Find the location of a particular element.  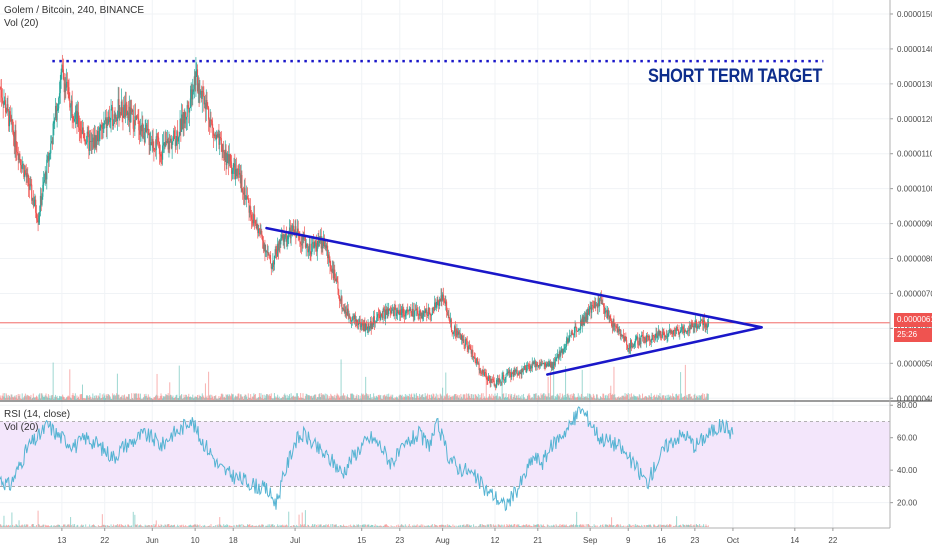

price-tick-label: 0.00000500 is located at coordinates (914, 363).